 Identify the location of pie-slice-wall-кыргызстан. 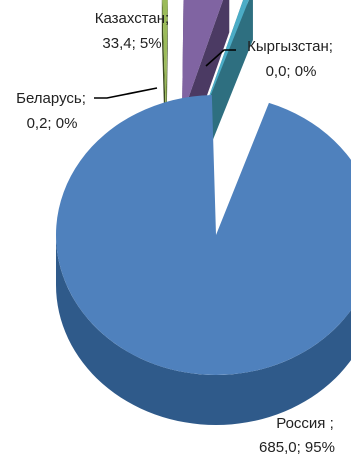
(226, 86).